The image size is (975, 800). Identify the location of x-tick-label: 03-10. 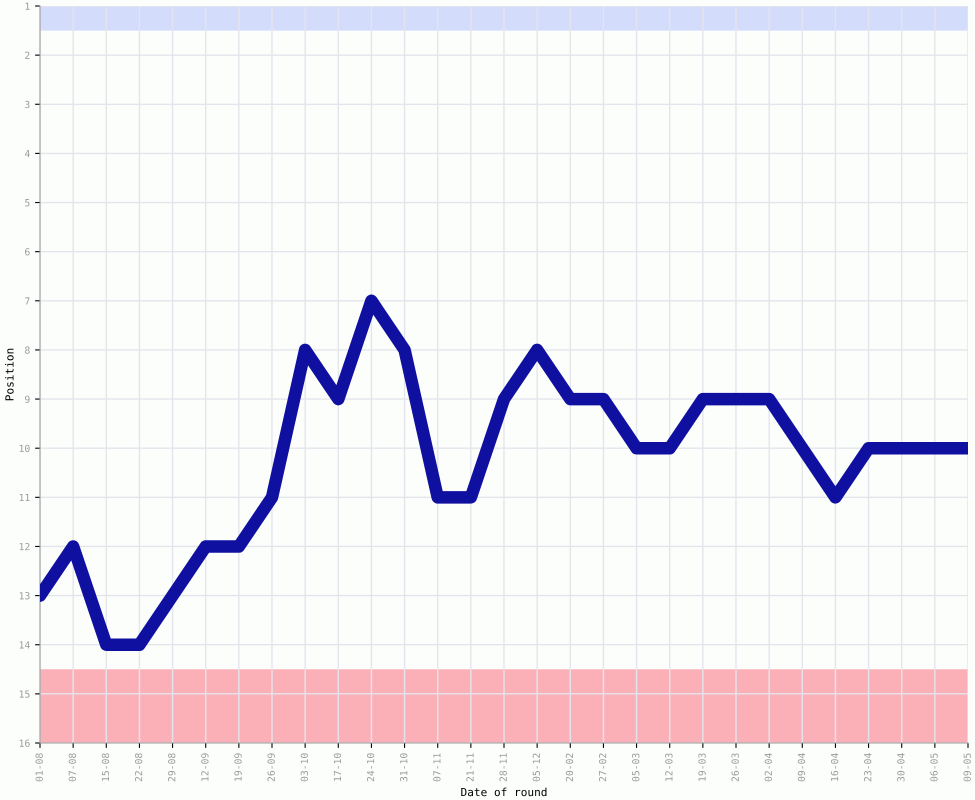
(304, 767).